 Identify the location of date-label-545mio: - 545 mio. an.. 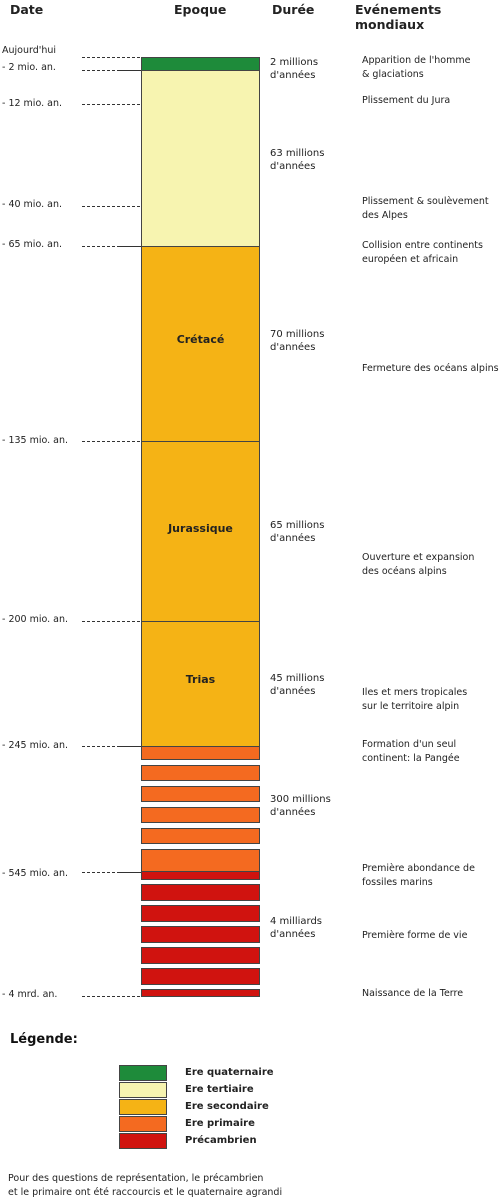
(35, 873).